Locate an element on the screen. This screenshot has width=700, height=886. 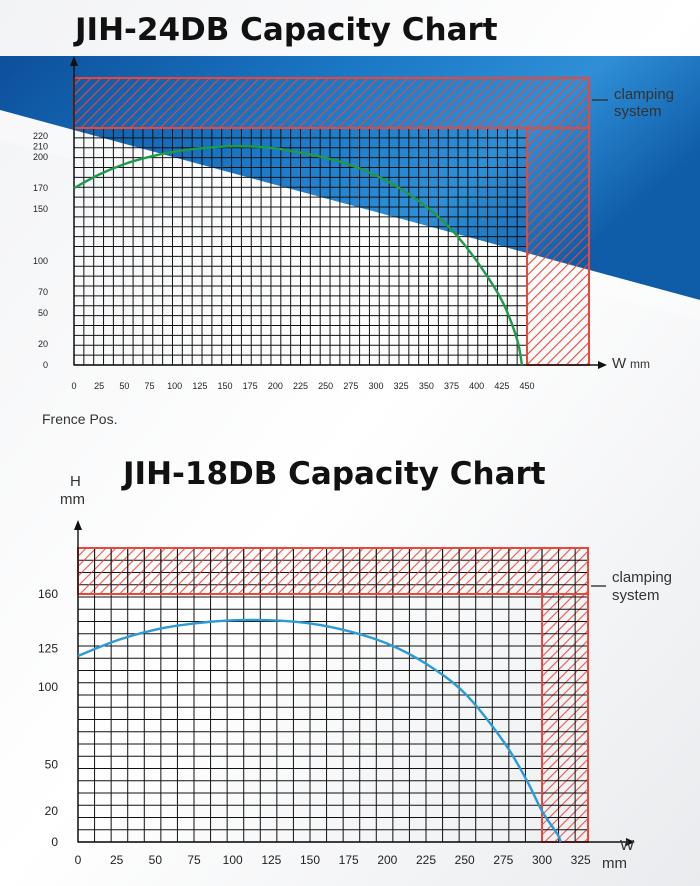
y-tick-label: 200 is located at coordinates (40, 157).